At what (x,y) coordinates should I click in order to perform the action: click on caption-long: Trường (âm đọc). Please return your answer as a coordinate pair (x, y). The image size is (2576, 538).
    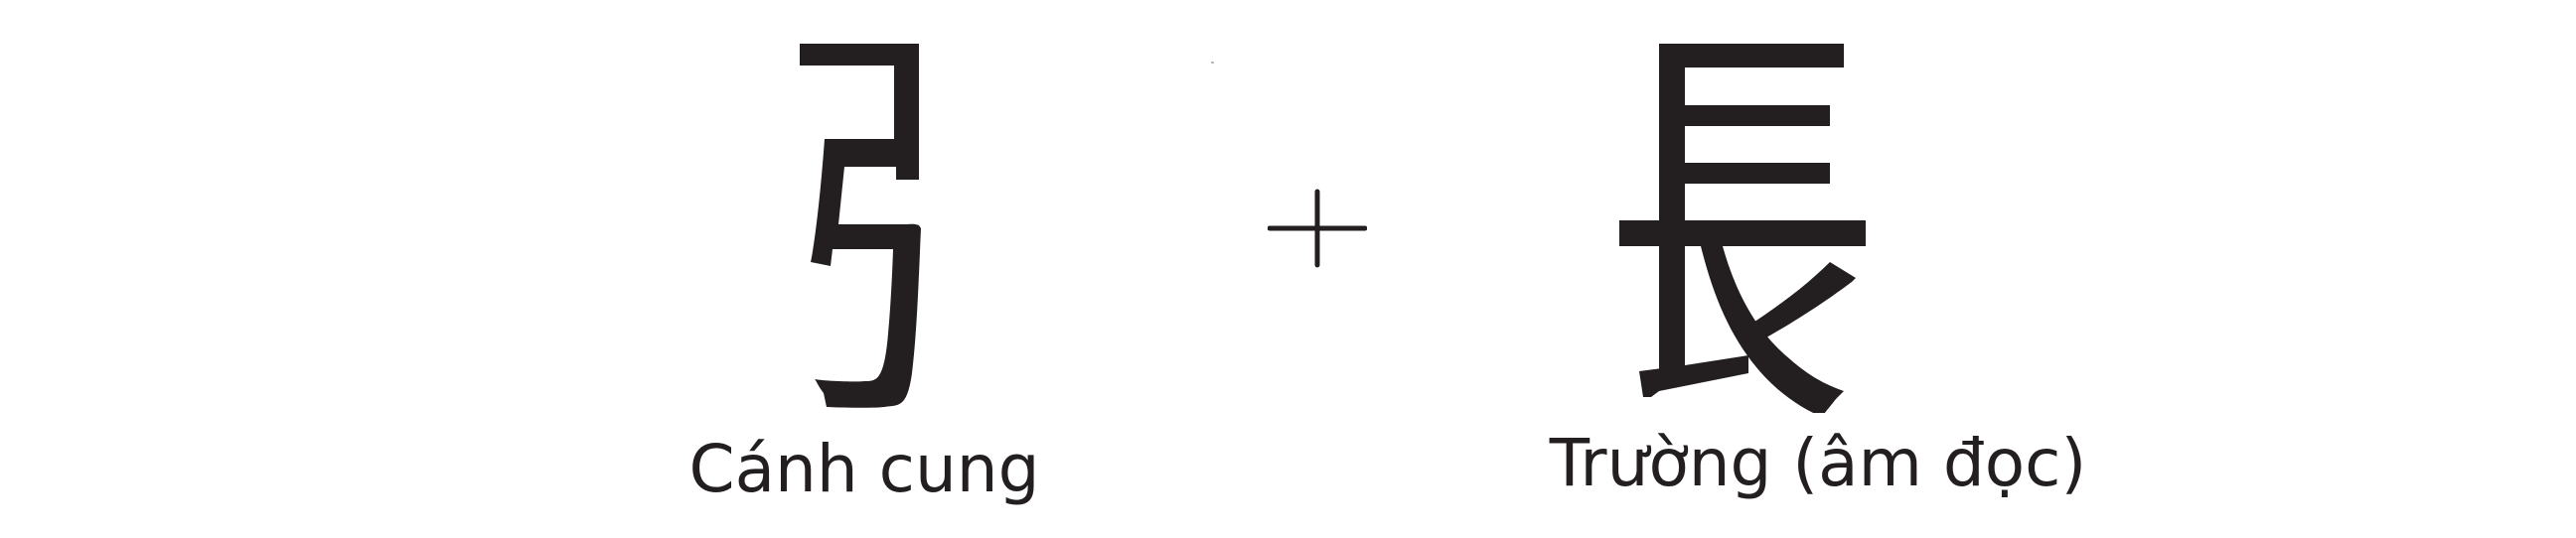
    Looking at the image, I should click on (1818, 463).